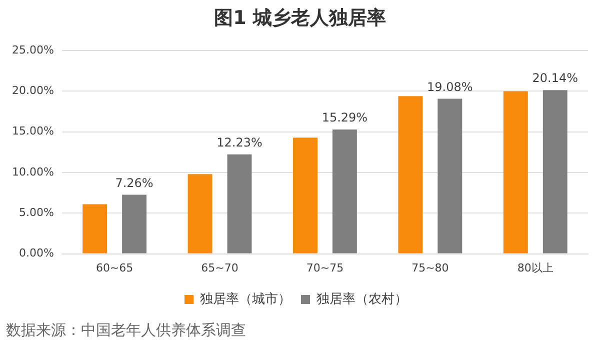 The image size is (600, 347). I want to click on y-tick-label: 0.00%, so click(36, 253).